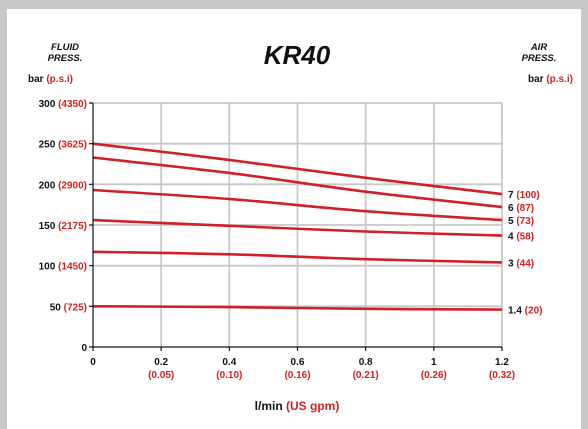 This screenshot has width=588, height=429. What do you see at coordinates (434, 375) in the screenshot?
I see `x-tick-alt-label-5: (0.26)` at bounding box center [434, 375].